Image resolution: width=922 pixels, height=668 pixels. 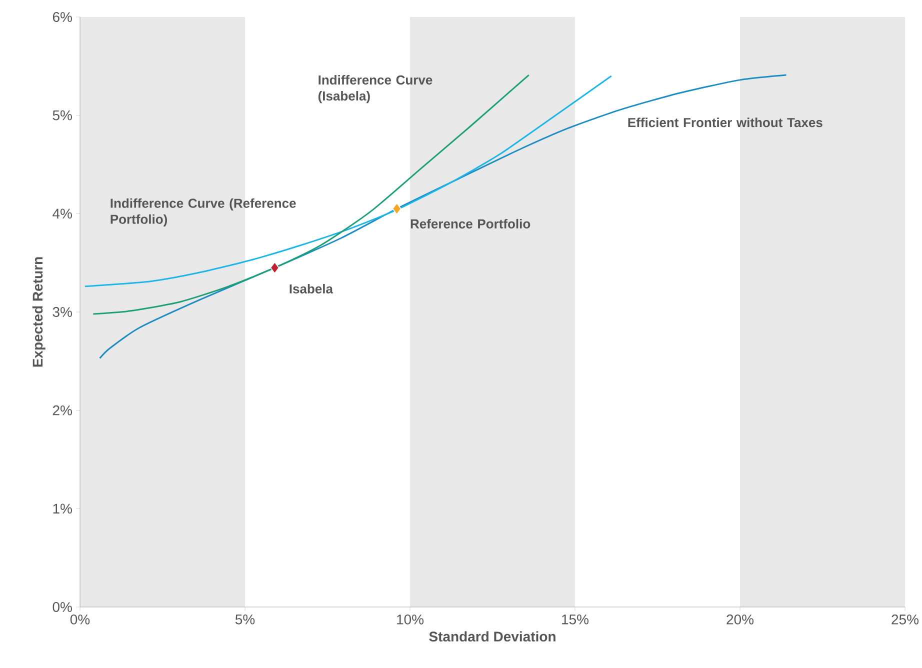 What do you see at coordinates (62, 607) in the screenshot?
I see `y-tick-label: 0%` at bounding box center [62, 607].